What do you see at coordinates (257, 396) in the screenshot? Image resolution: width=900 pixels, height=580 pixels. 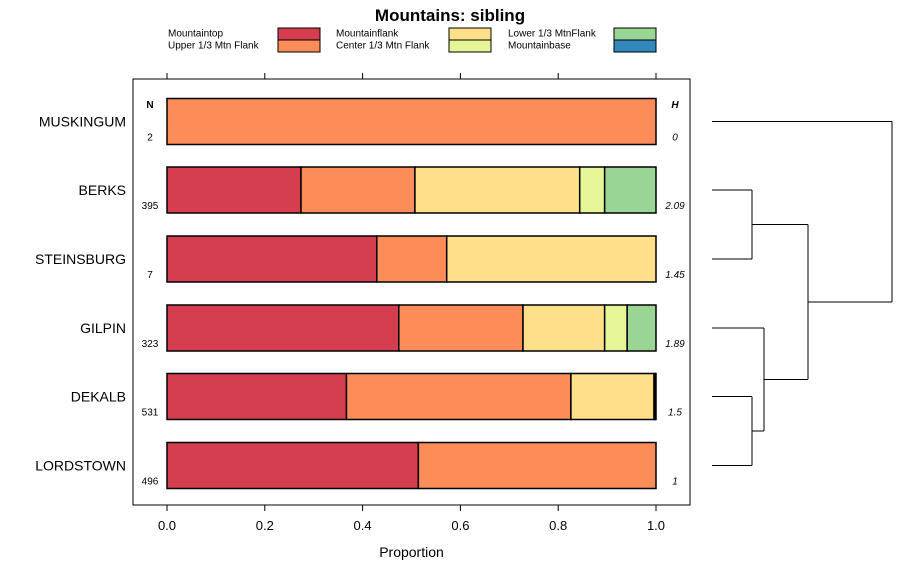 I see `bar-segment-dekalb-mountaintop` at bounding box center [257, 396].